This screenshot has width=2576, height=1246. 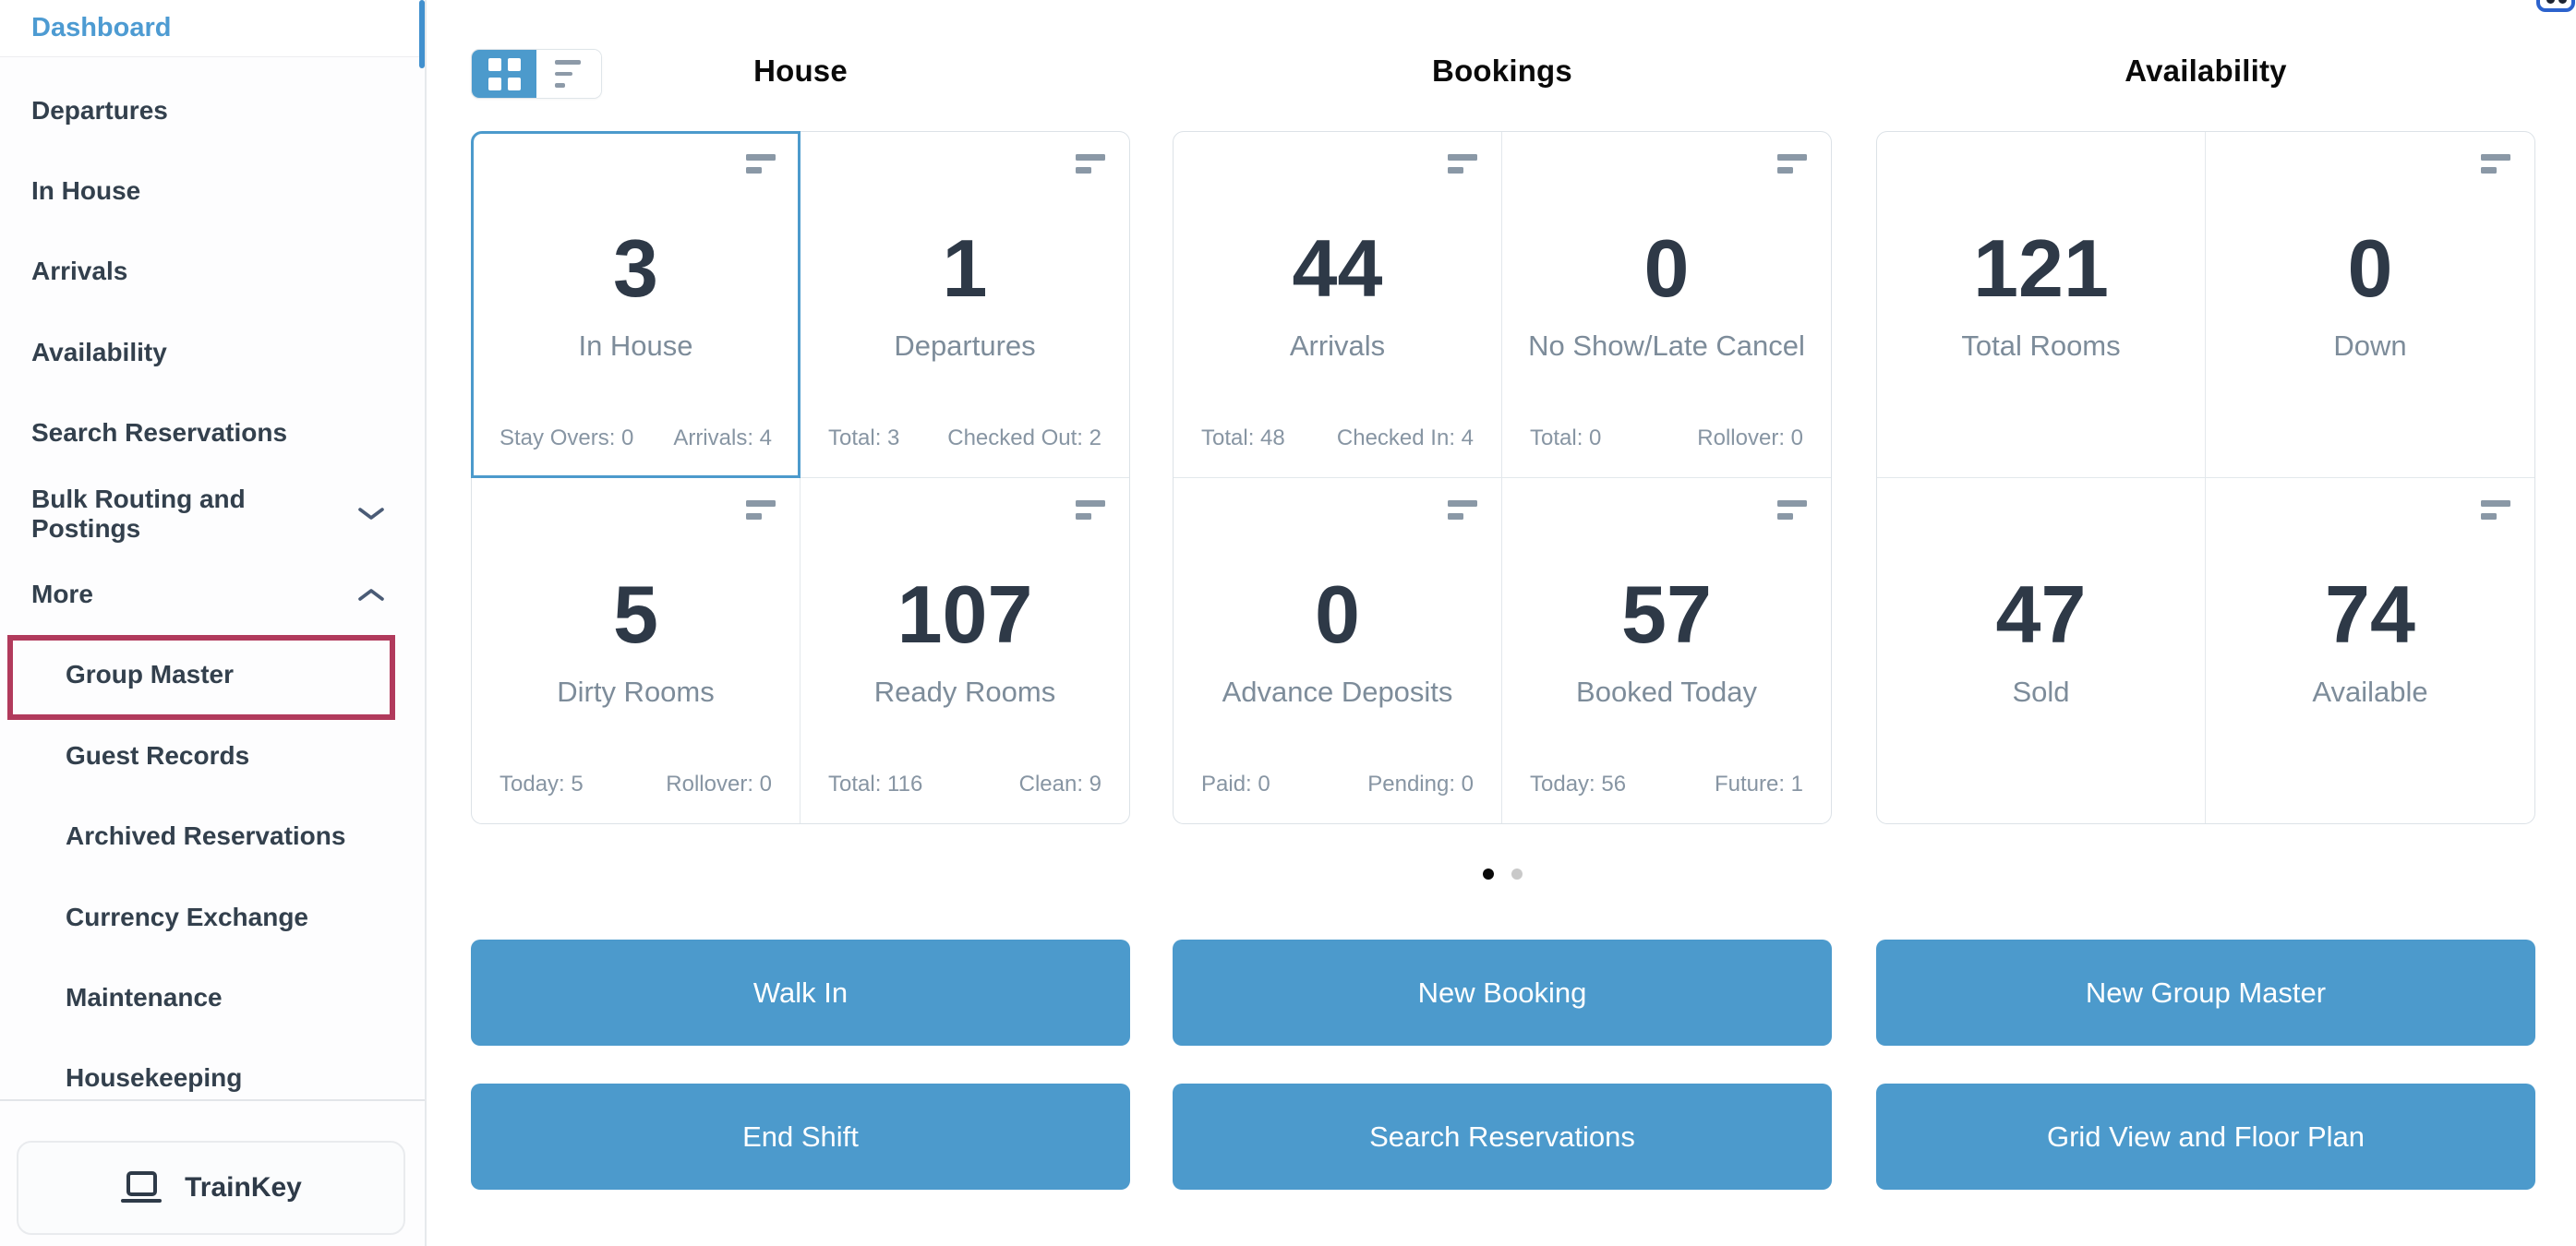 What do you see at coordinates (800, 993) in the screenshot?
I see `walk-in-button: Walk In` at bounding box center [800, 993].